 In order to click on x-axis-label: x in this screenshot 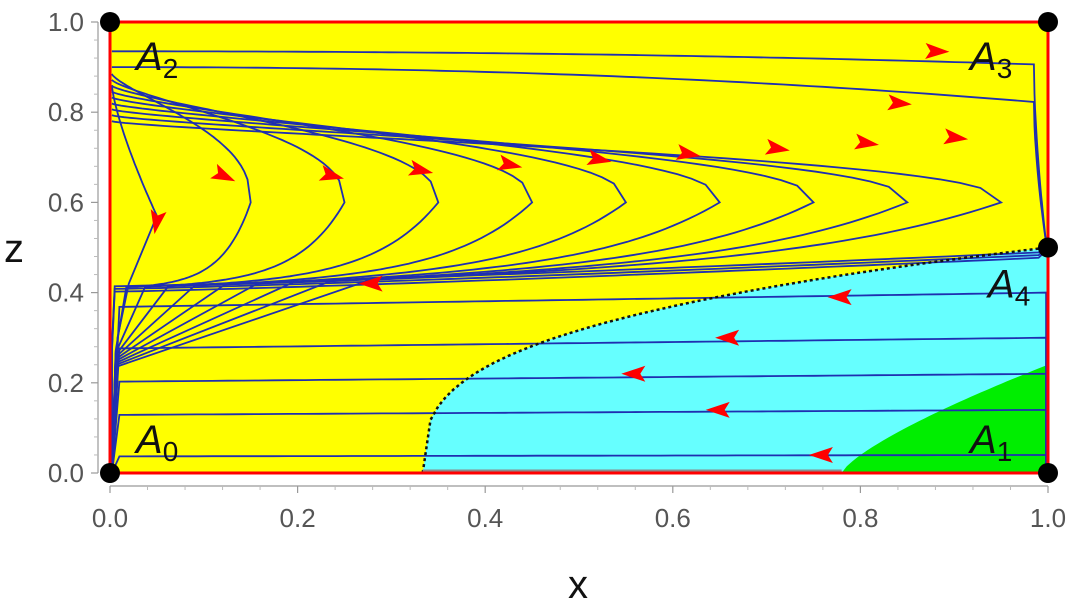, I will do `click(578, 585)`.